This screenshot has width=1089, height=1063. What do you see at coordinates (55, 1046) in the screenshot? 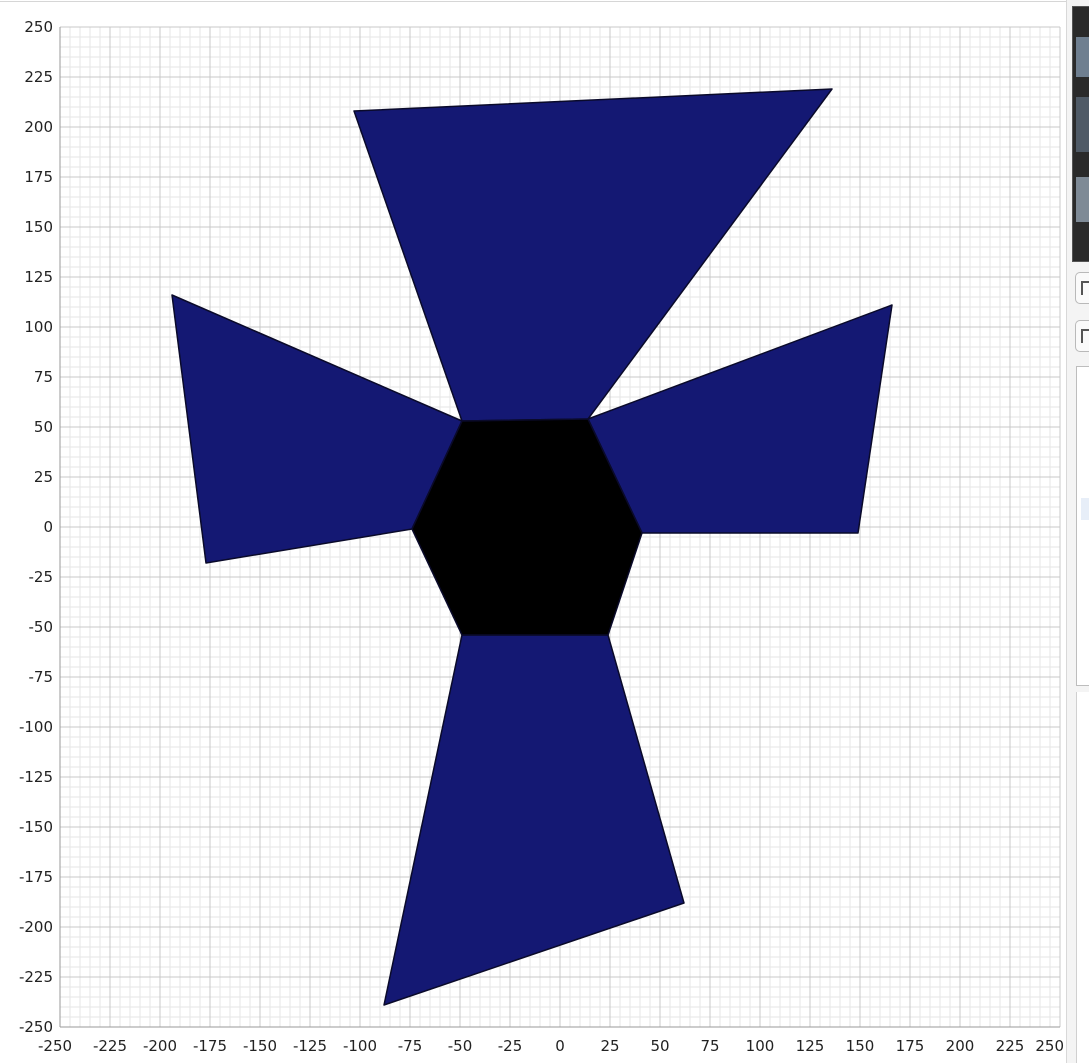
I see `x-tick-label: -250` at bounding box center [55, 1046].